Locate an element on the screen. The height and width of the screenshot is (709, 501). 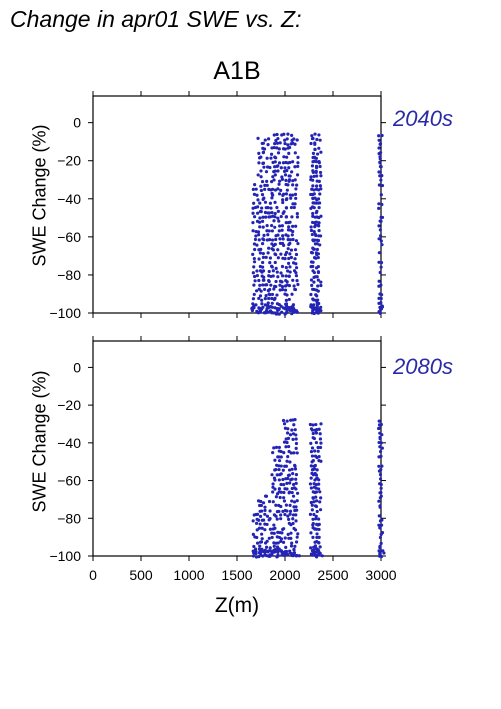
y-tick-label-2080s-0: 0 is located at coordinates (77, 367).